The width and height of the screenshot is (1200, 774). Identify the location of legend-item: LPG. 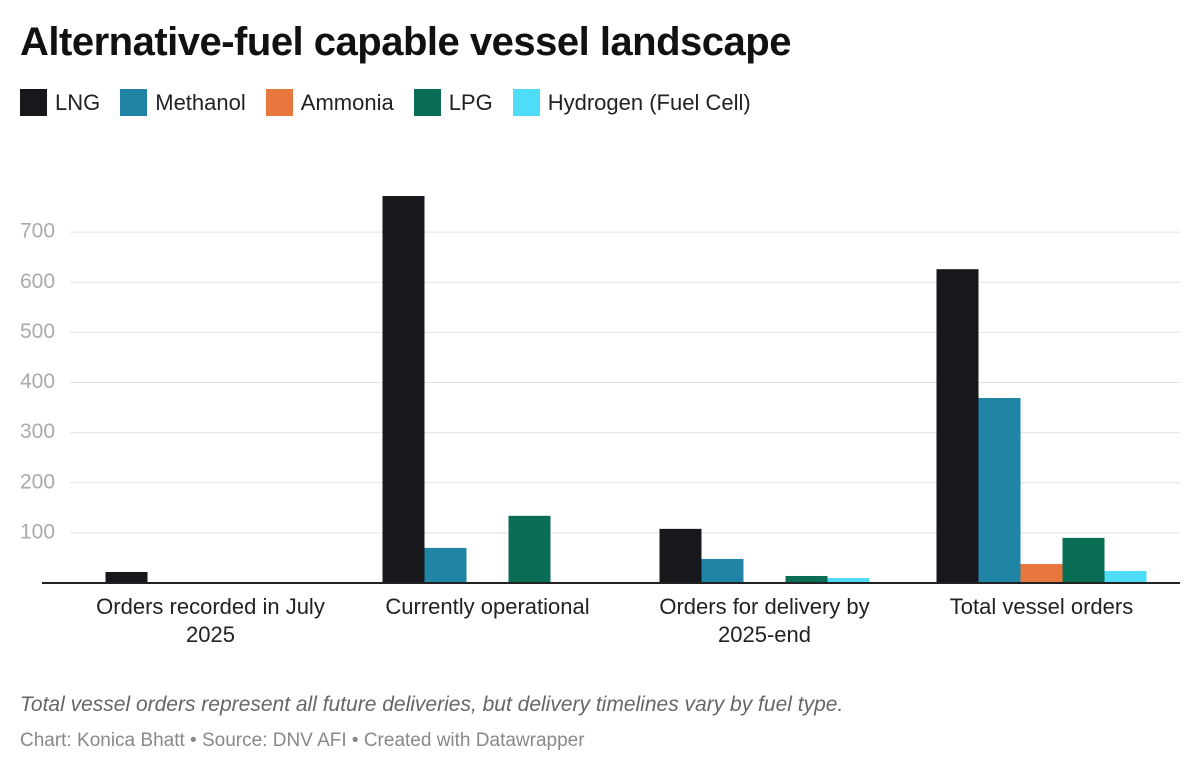
(453, 102).